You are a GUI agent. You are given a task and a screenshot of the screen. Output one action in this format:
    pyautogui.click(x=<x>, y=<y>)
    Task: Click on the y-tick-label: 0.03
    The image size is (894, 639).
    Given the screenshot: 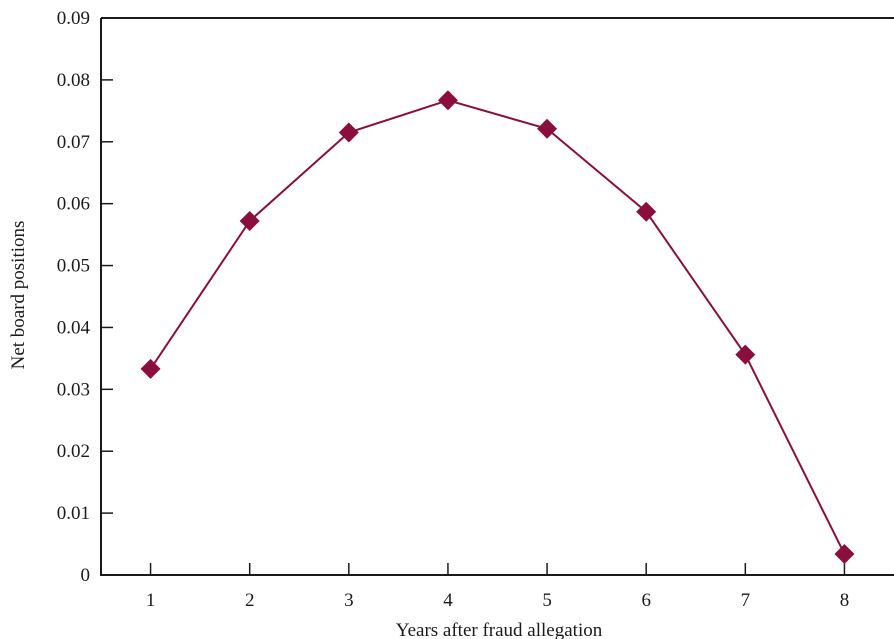 What is the action you would take?
    pyautogui.click(x=73, y=389)
    